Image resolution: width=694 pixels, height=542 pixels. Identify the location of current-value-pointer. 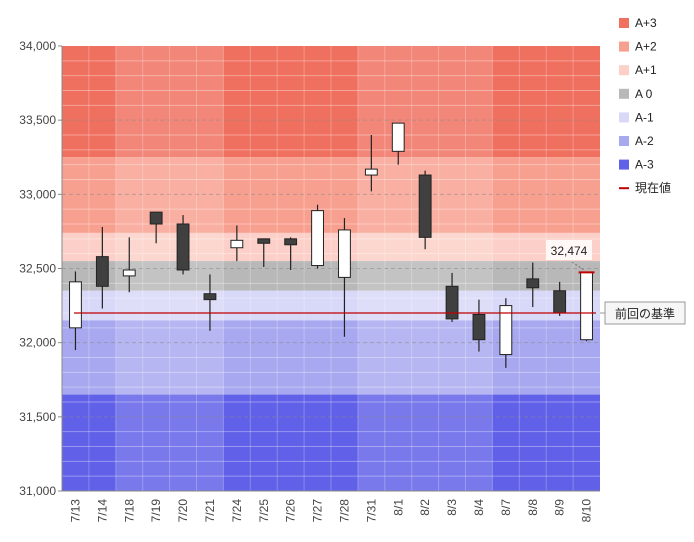
(578, 266).